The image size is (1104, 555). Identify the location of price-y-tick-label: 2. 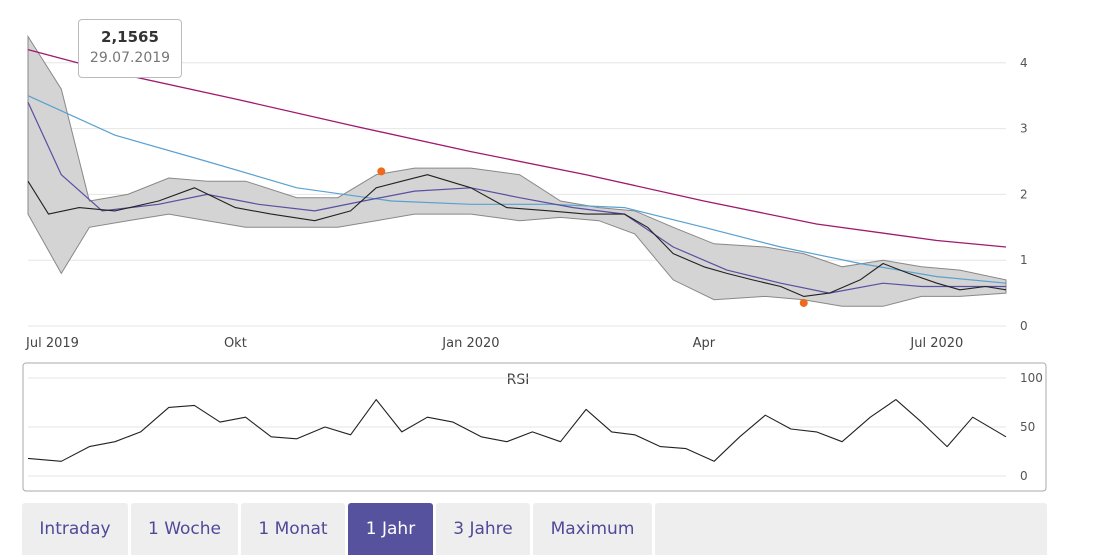
(1024, 194).